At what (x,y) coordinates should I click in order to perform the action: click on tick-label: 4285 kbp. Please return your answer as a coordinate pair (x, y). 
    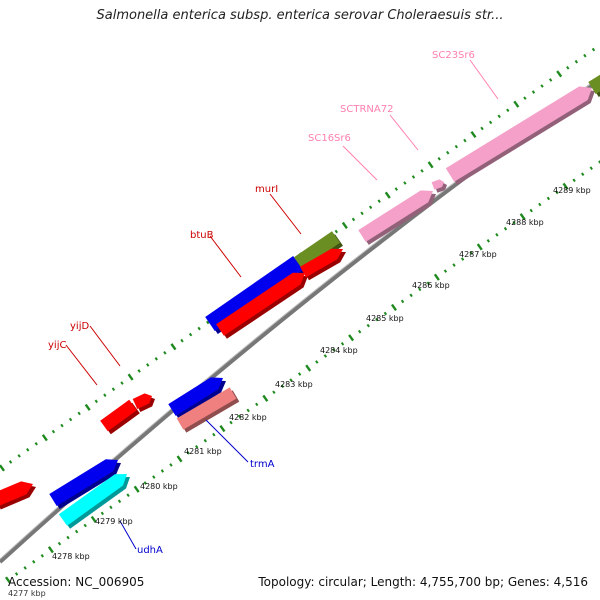
    Looking at the image, I should click on (385, 318).